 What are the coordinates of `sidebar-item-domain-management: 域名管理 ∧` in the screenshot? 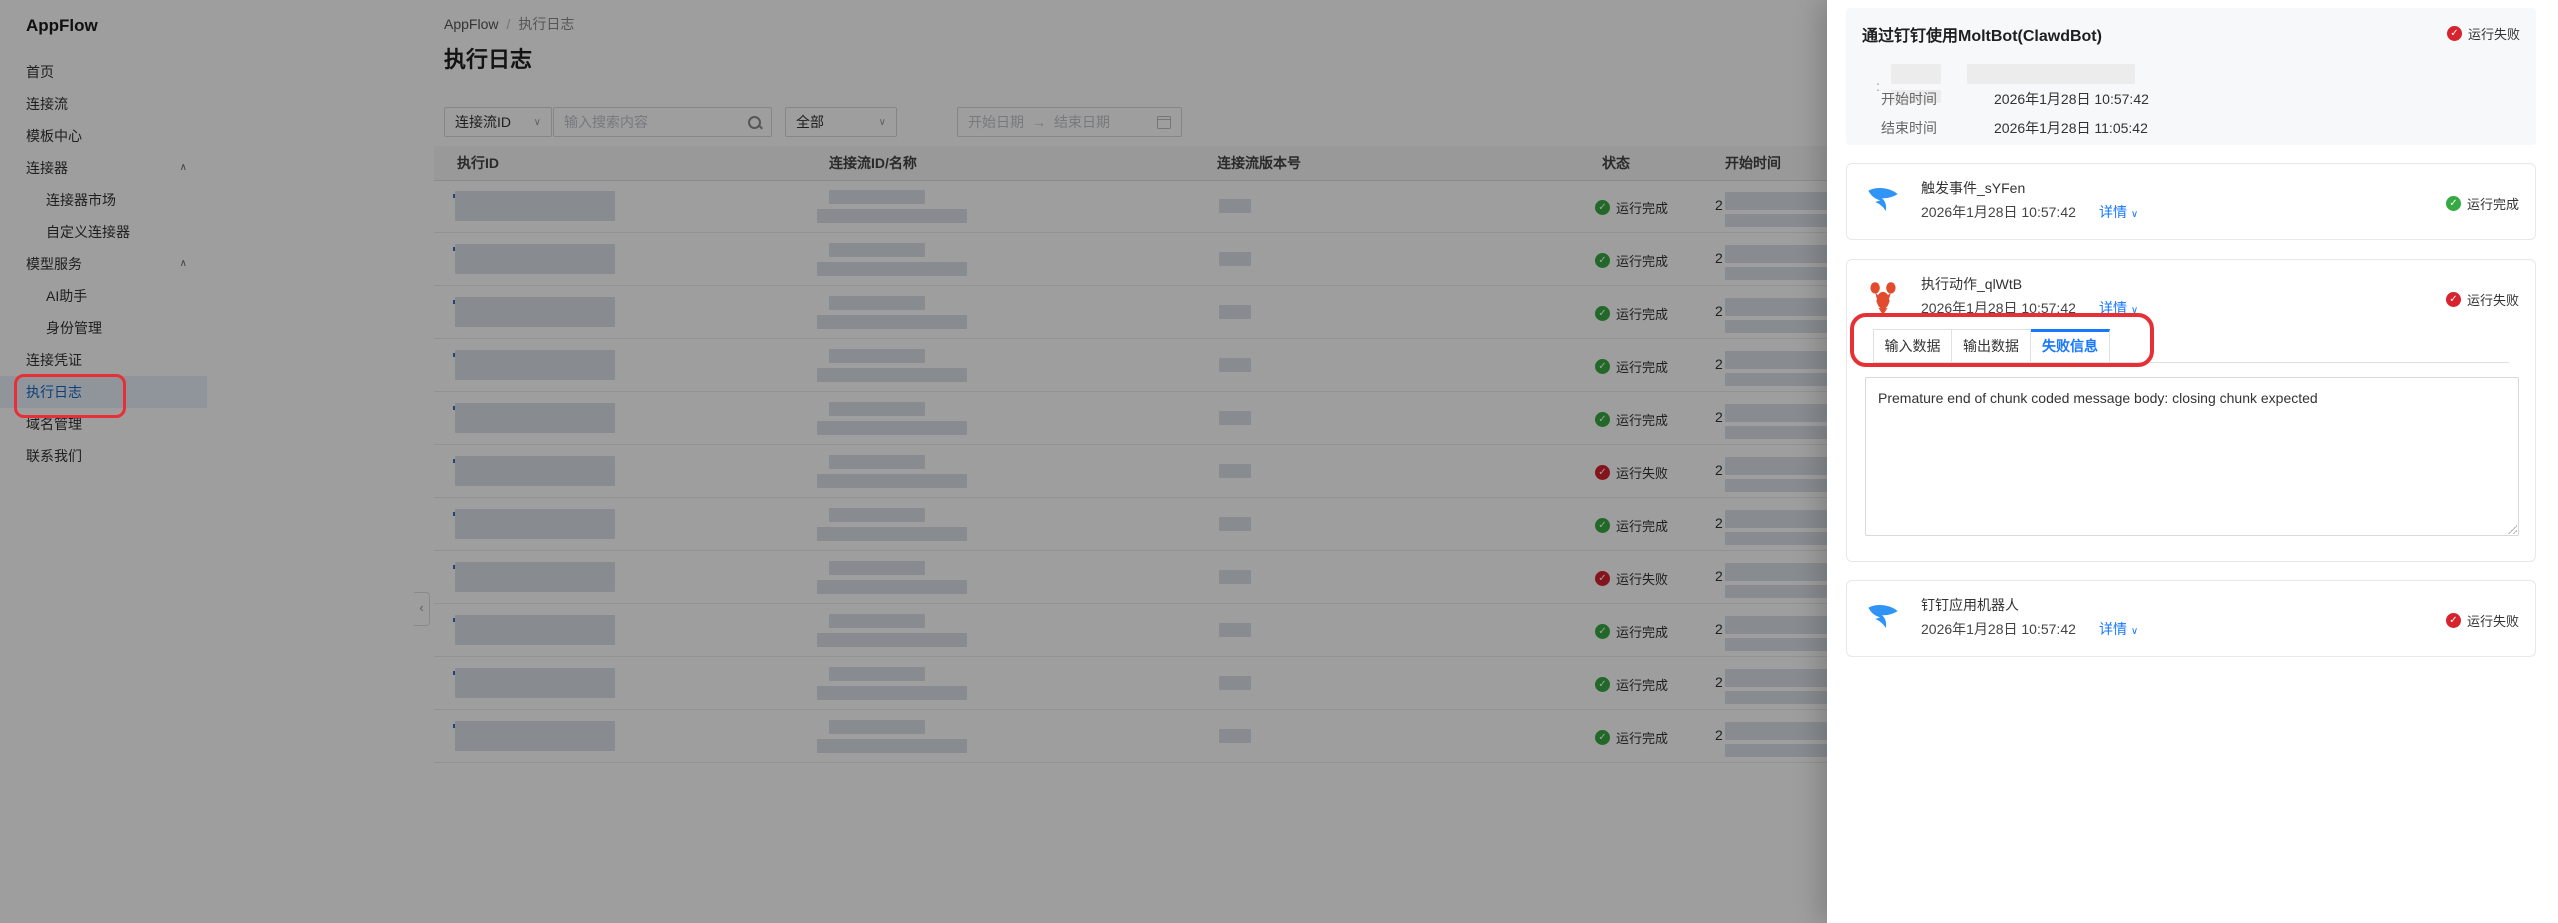 It's located at (103, 424).